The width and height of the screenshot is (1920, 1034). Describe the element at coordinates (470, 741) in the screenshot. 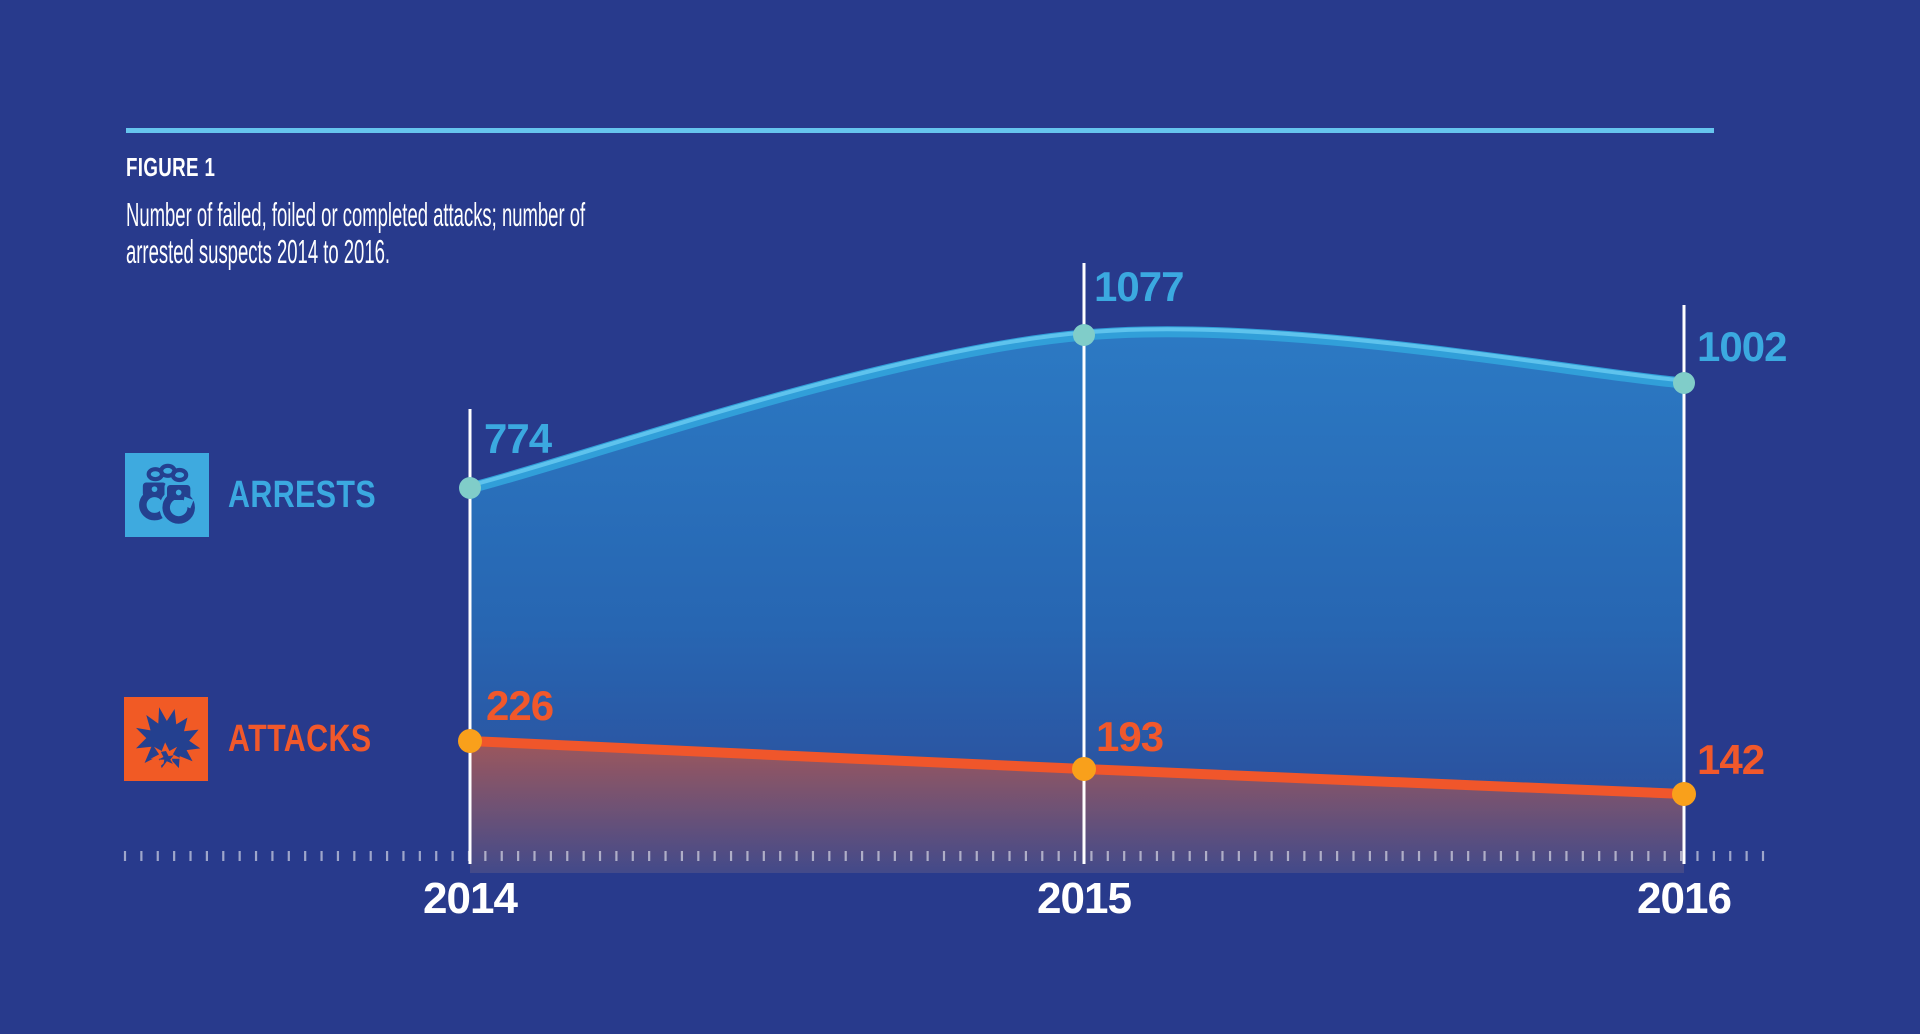

I see `attacks-point-2014` at that location.